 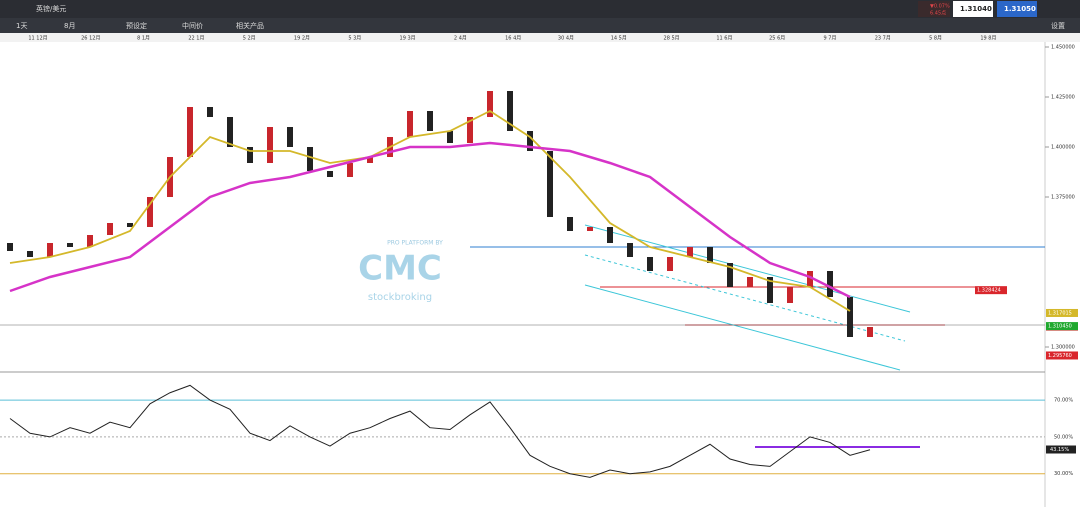 I want to click on y-tick-label: 1.425000, so click(x=1063, y=98).